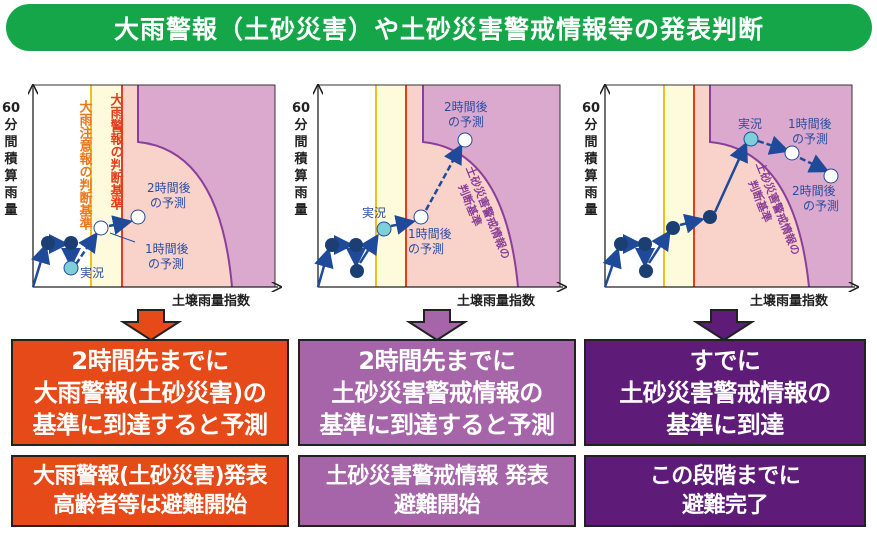 Image resolution: width=877 pixels, height=538 pixels. What do you see at coordinates (150, 392) in the screenshot?
I see `condition-box-warning: 2時間先までに 大雨警報(土砂災害)の 基準に到達すると予測` at bounding box center [150, 392].